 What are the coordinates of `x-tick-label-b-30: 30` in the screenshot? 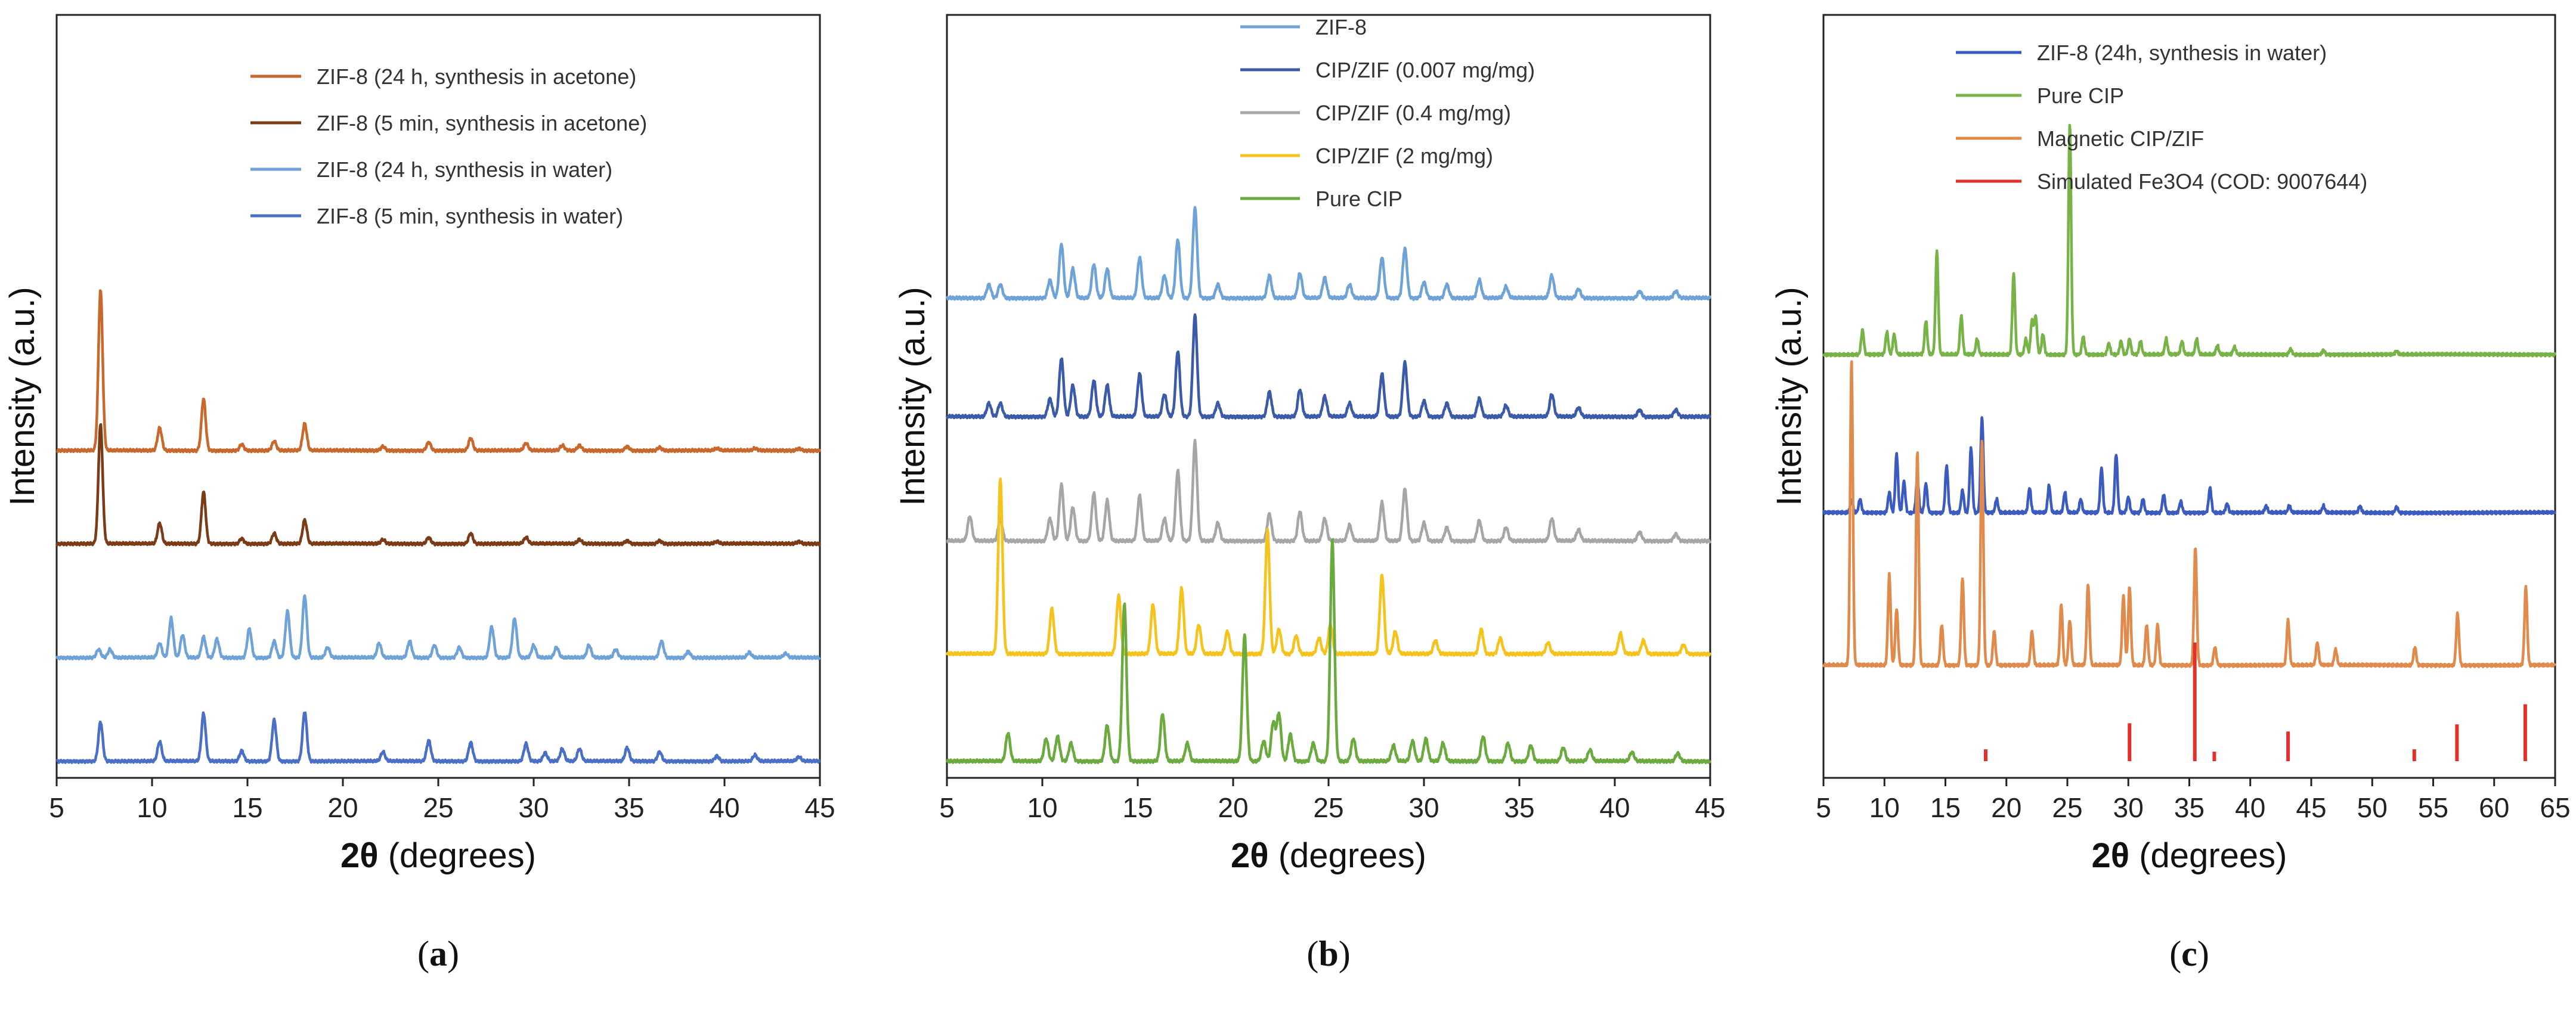 It's located at (1424, 807).